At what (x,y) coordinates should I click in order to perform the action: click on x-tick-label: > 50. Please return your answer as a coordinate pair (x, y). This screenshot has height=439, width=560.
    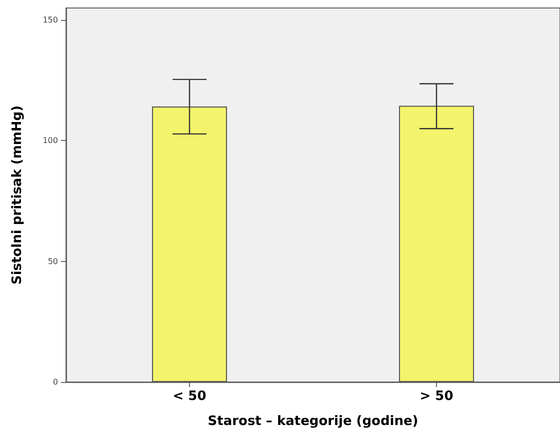
    Looking at the image, I should click on (437, 396).